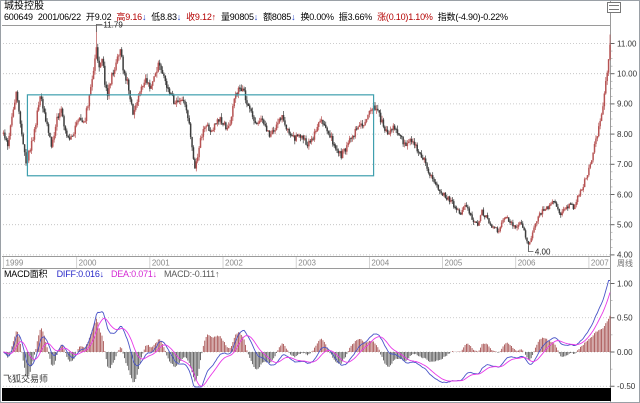  I want to click on y-axis-label: 6.00, so click(625, 194).